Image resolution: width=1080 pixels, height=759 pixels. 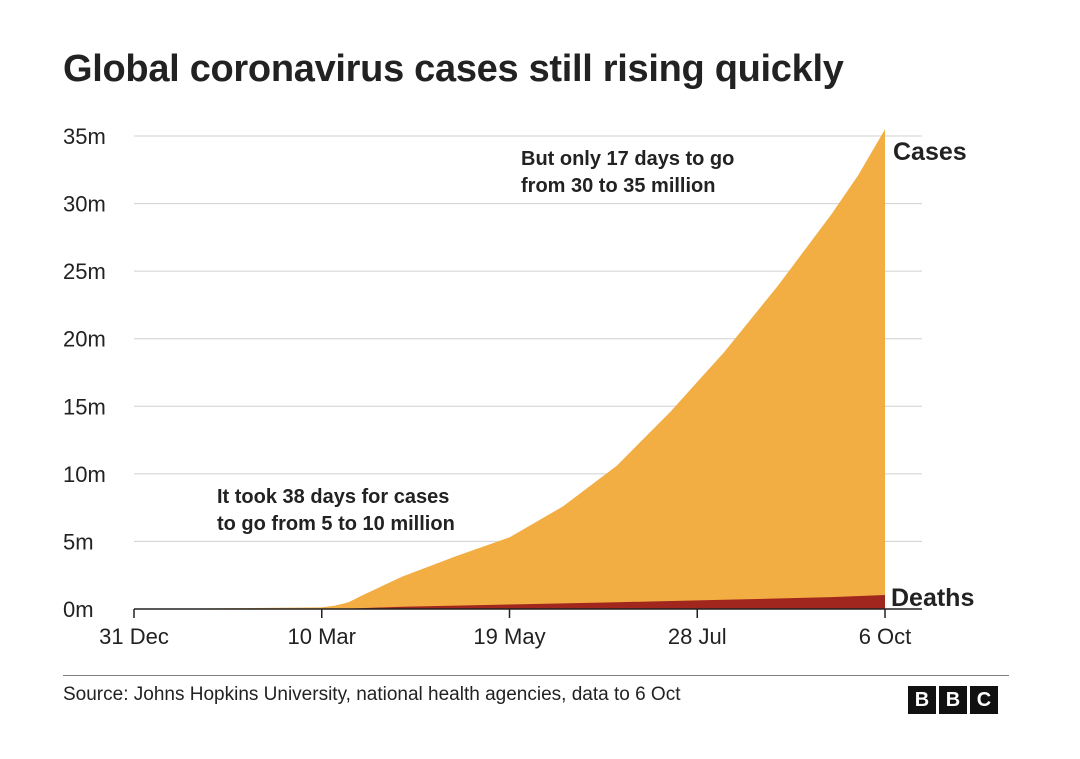 What do you see at coordinates (627, 159) in the screenshot?
I see `annotation-fast-line-1: But only 17 days to go` at bounding box center [627, 159].